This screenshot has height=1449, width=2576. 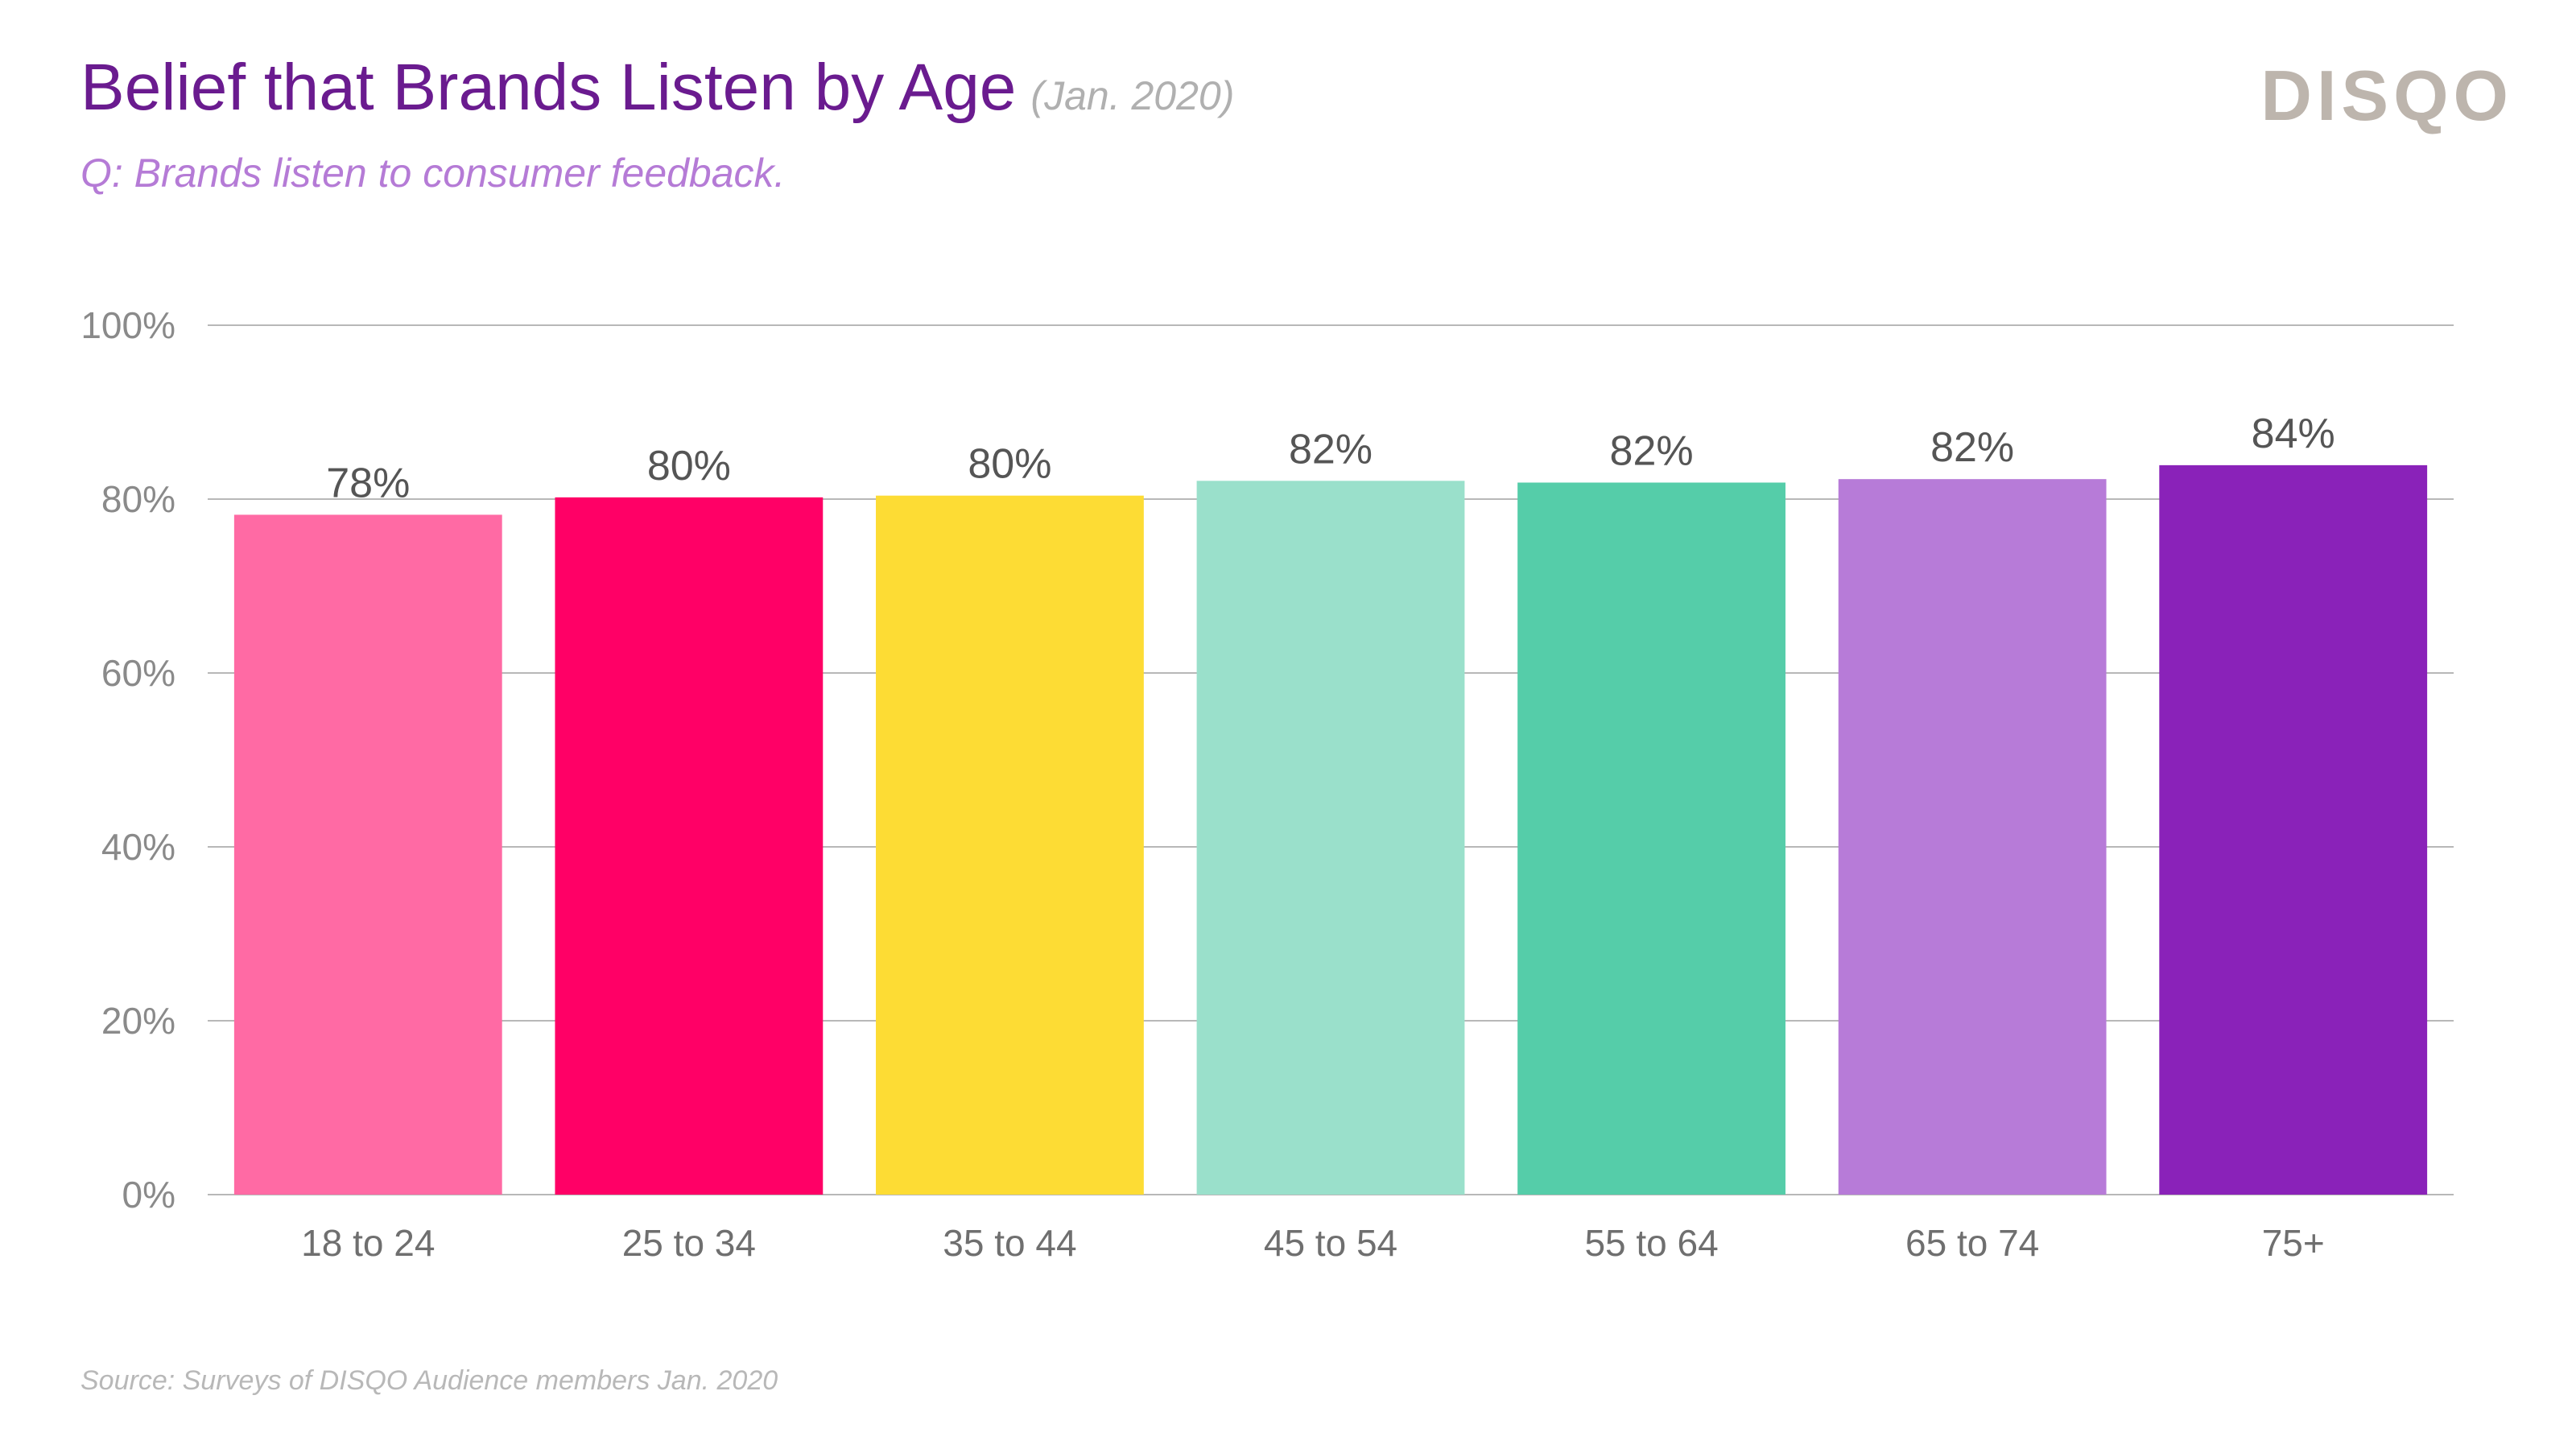 I want to click on y-tick-label: 40%, so click(x=138, y=847).